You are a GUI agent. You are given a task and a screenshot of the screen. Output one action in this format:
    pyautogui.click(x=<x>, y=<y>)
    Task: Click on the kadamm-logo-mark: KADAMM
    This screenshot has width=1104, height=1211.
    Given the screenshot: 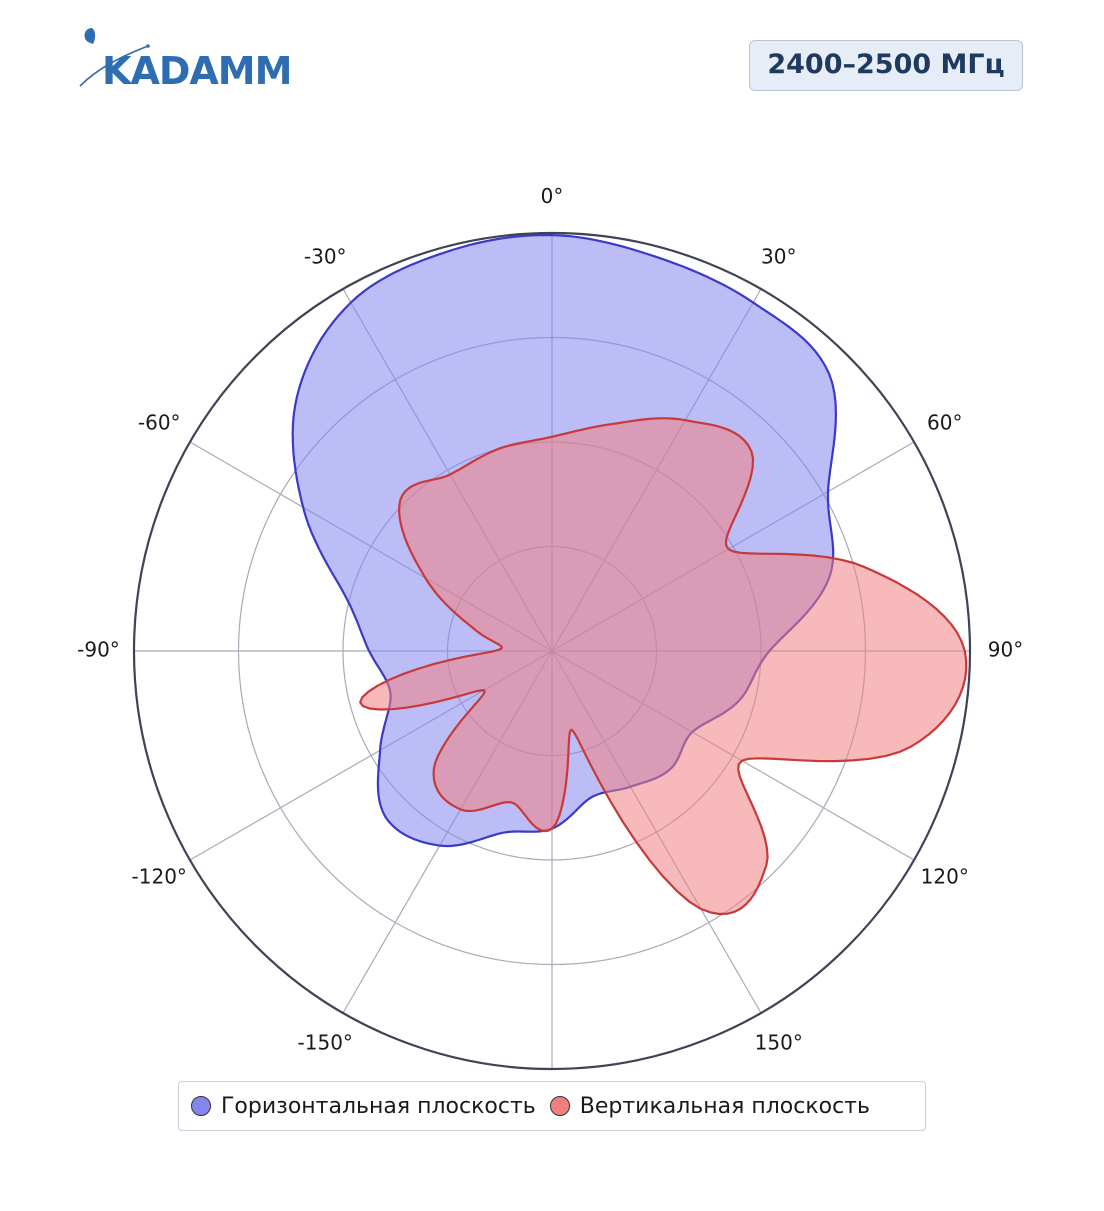 What is the action you would take?
    pyautogui.click(x=184, y=60)
    